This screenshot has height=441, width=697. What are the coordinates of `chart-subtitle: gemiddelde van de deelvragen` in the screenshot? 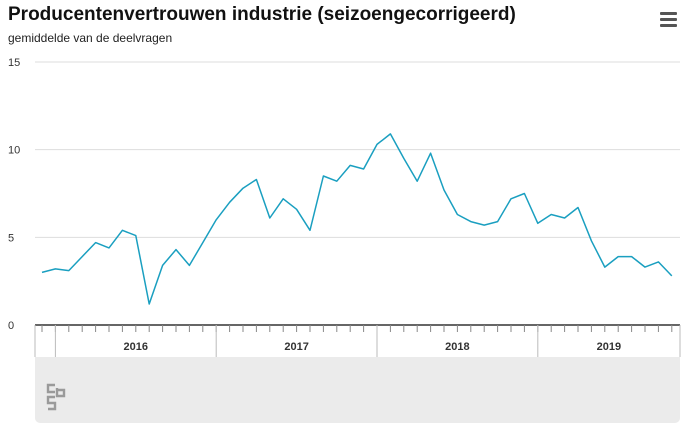 It's located at (90, 38).